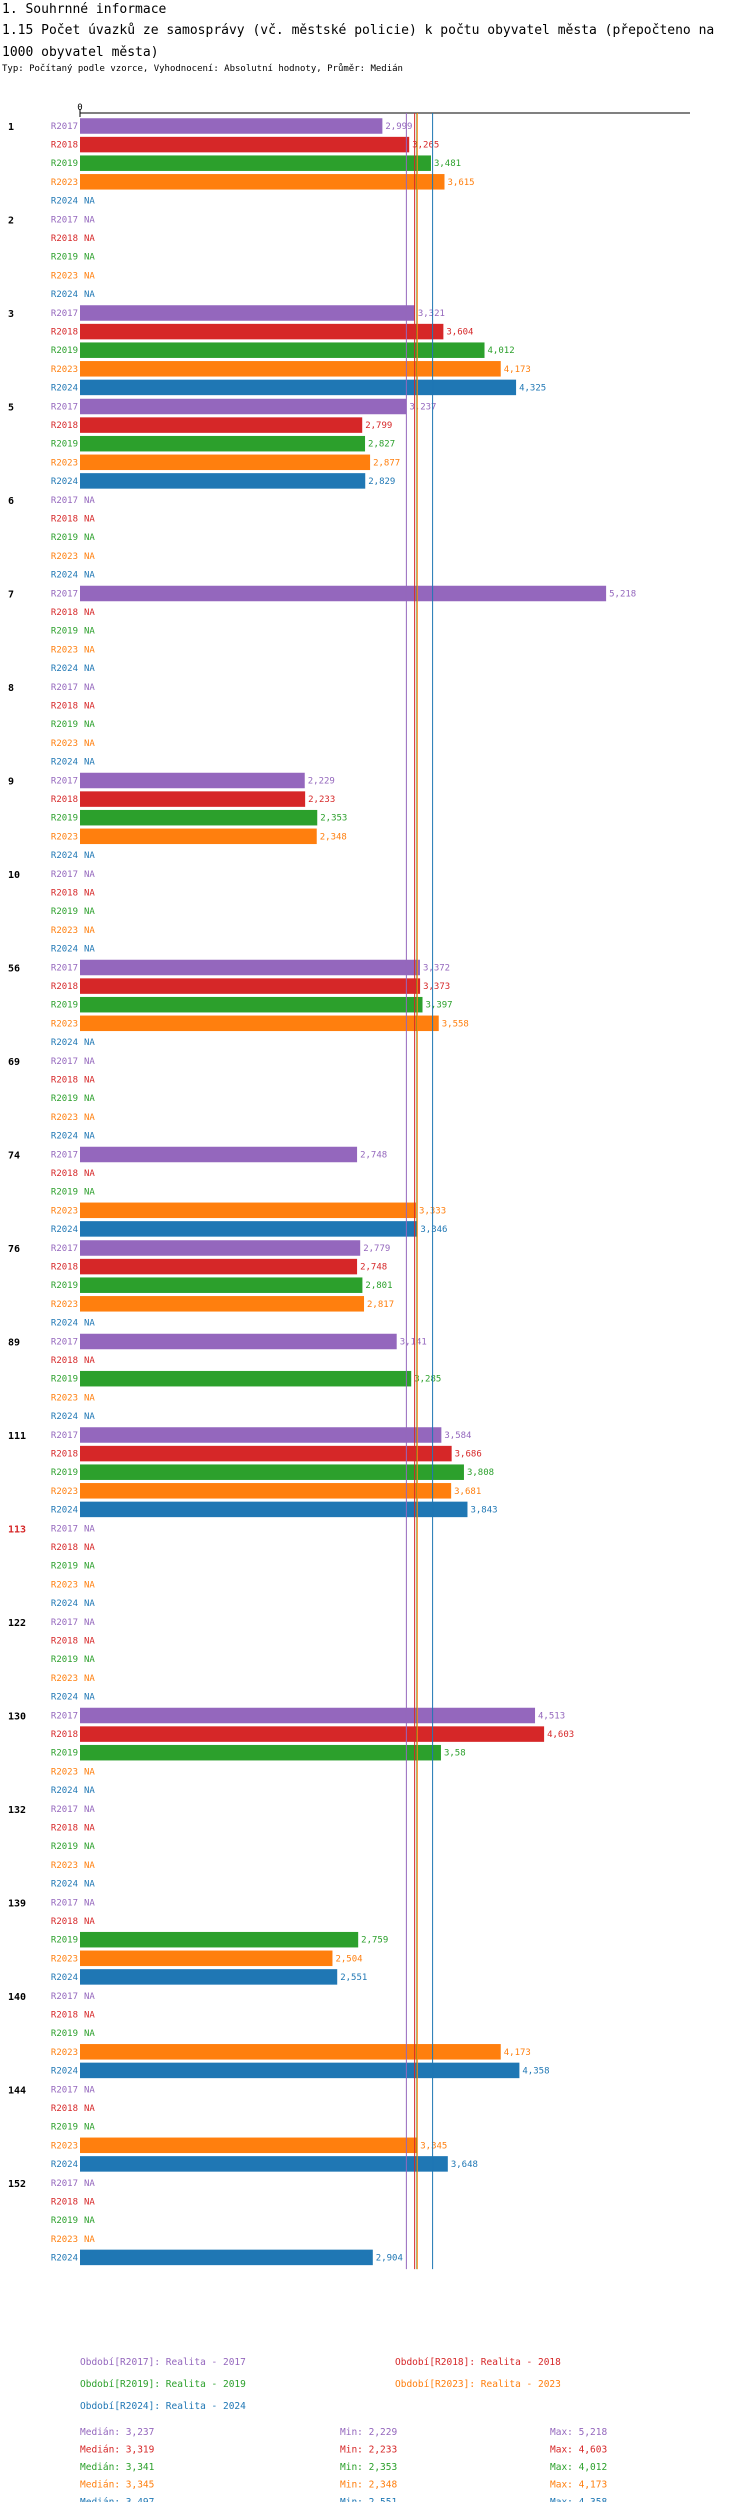 Image resolution: width=750 pixels, height=2502 pixels. What do you see at coordinates (368, 2467) in the screenshot?
I see `stat-min: Min: 2,353` at bounding box center [368, 2467].